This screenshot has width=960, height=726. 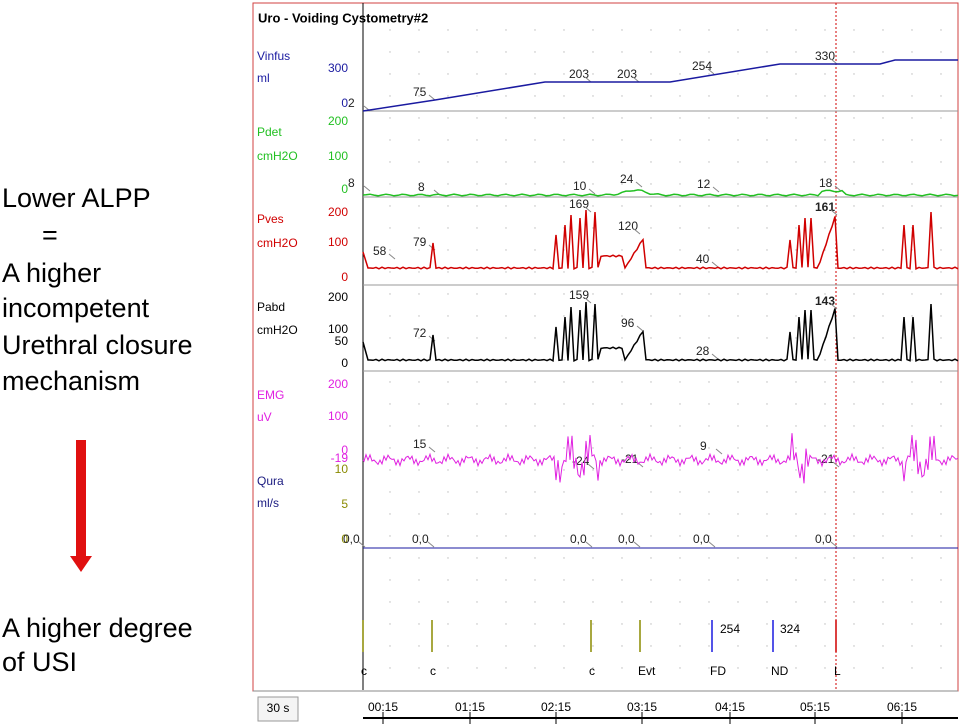 I want to click on tick-label: 200, so click(x=338, y=297).